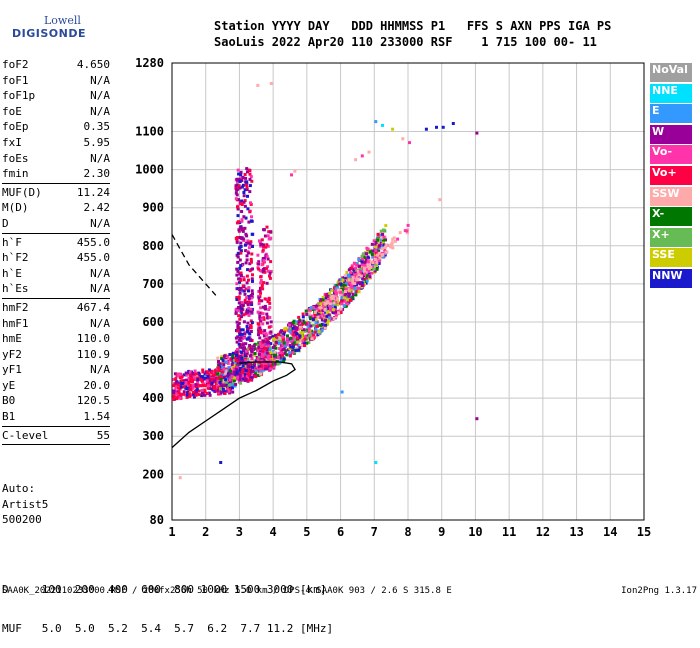 Image resolution: width=700 pixels, height=648 pixels. What do you see at coordinates (153, 474) in the screenshot?
I see `y-tick-label: 200` at bounding box center [153, 474].